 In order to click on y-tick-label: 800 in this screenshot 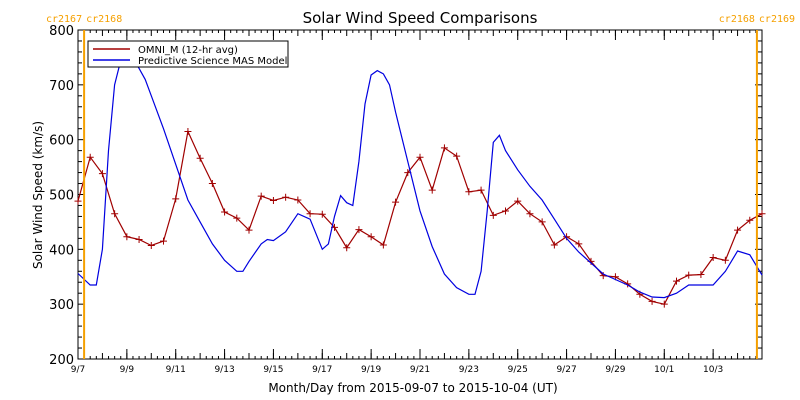, I will do `click(61, 31)`.